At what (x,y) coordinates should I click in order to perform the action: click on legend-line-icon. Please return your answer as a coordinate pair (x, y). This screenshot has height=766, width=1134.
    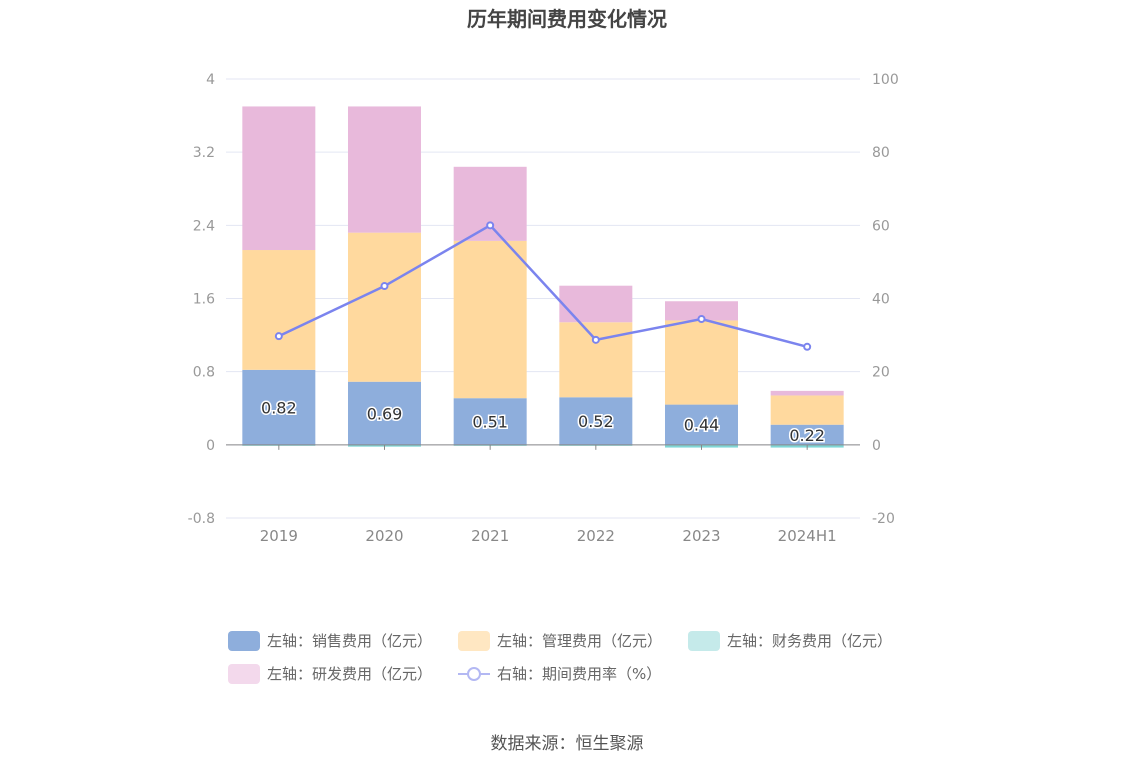
    Looking at the image, I should click on (474, 673).